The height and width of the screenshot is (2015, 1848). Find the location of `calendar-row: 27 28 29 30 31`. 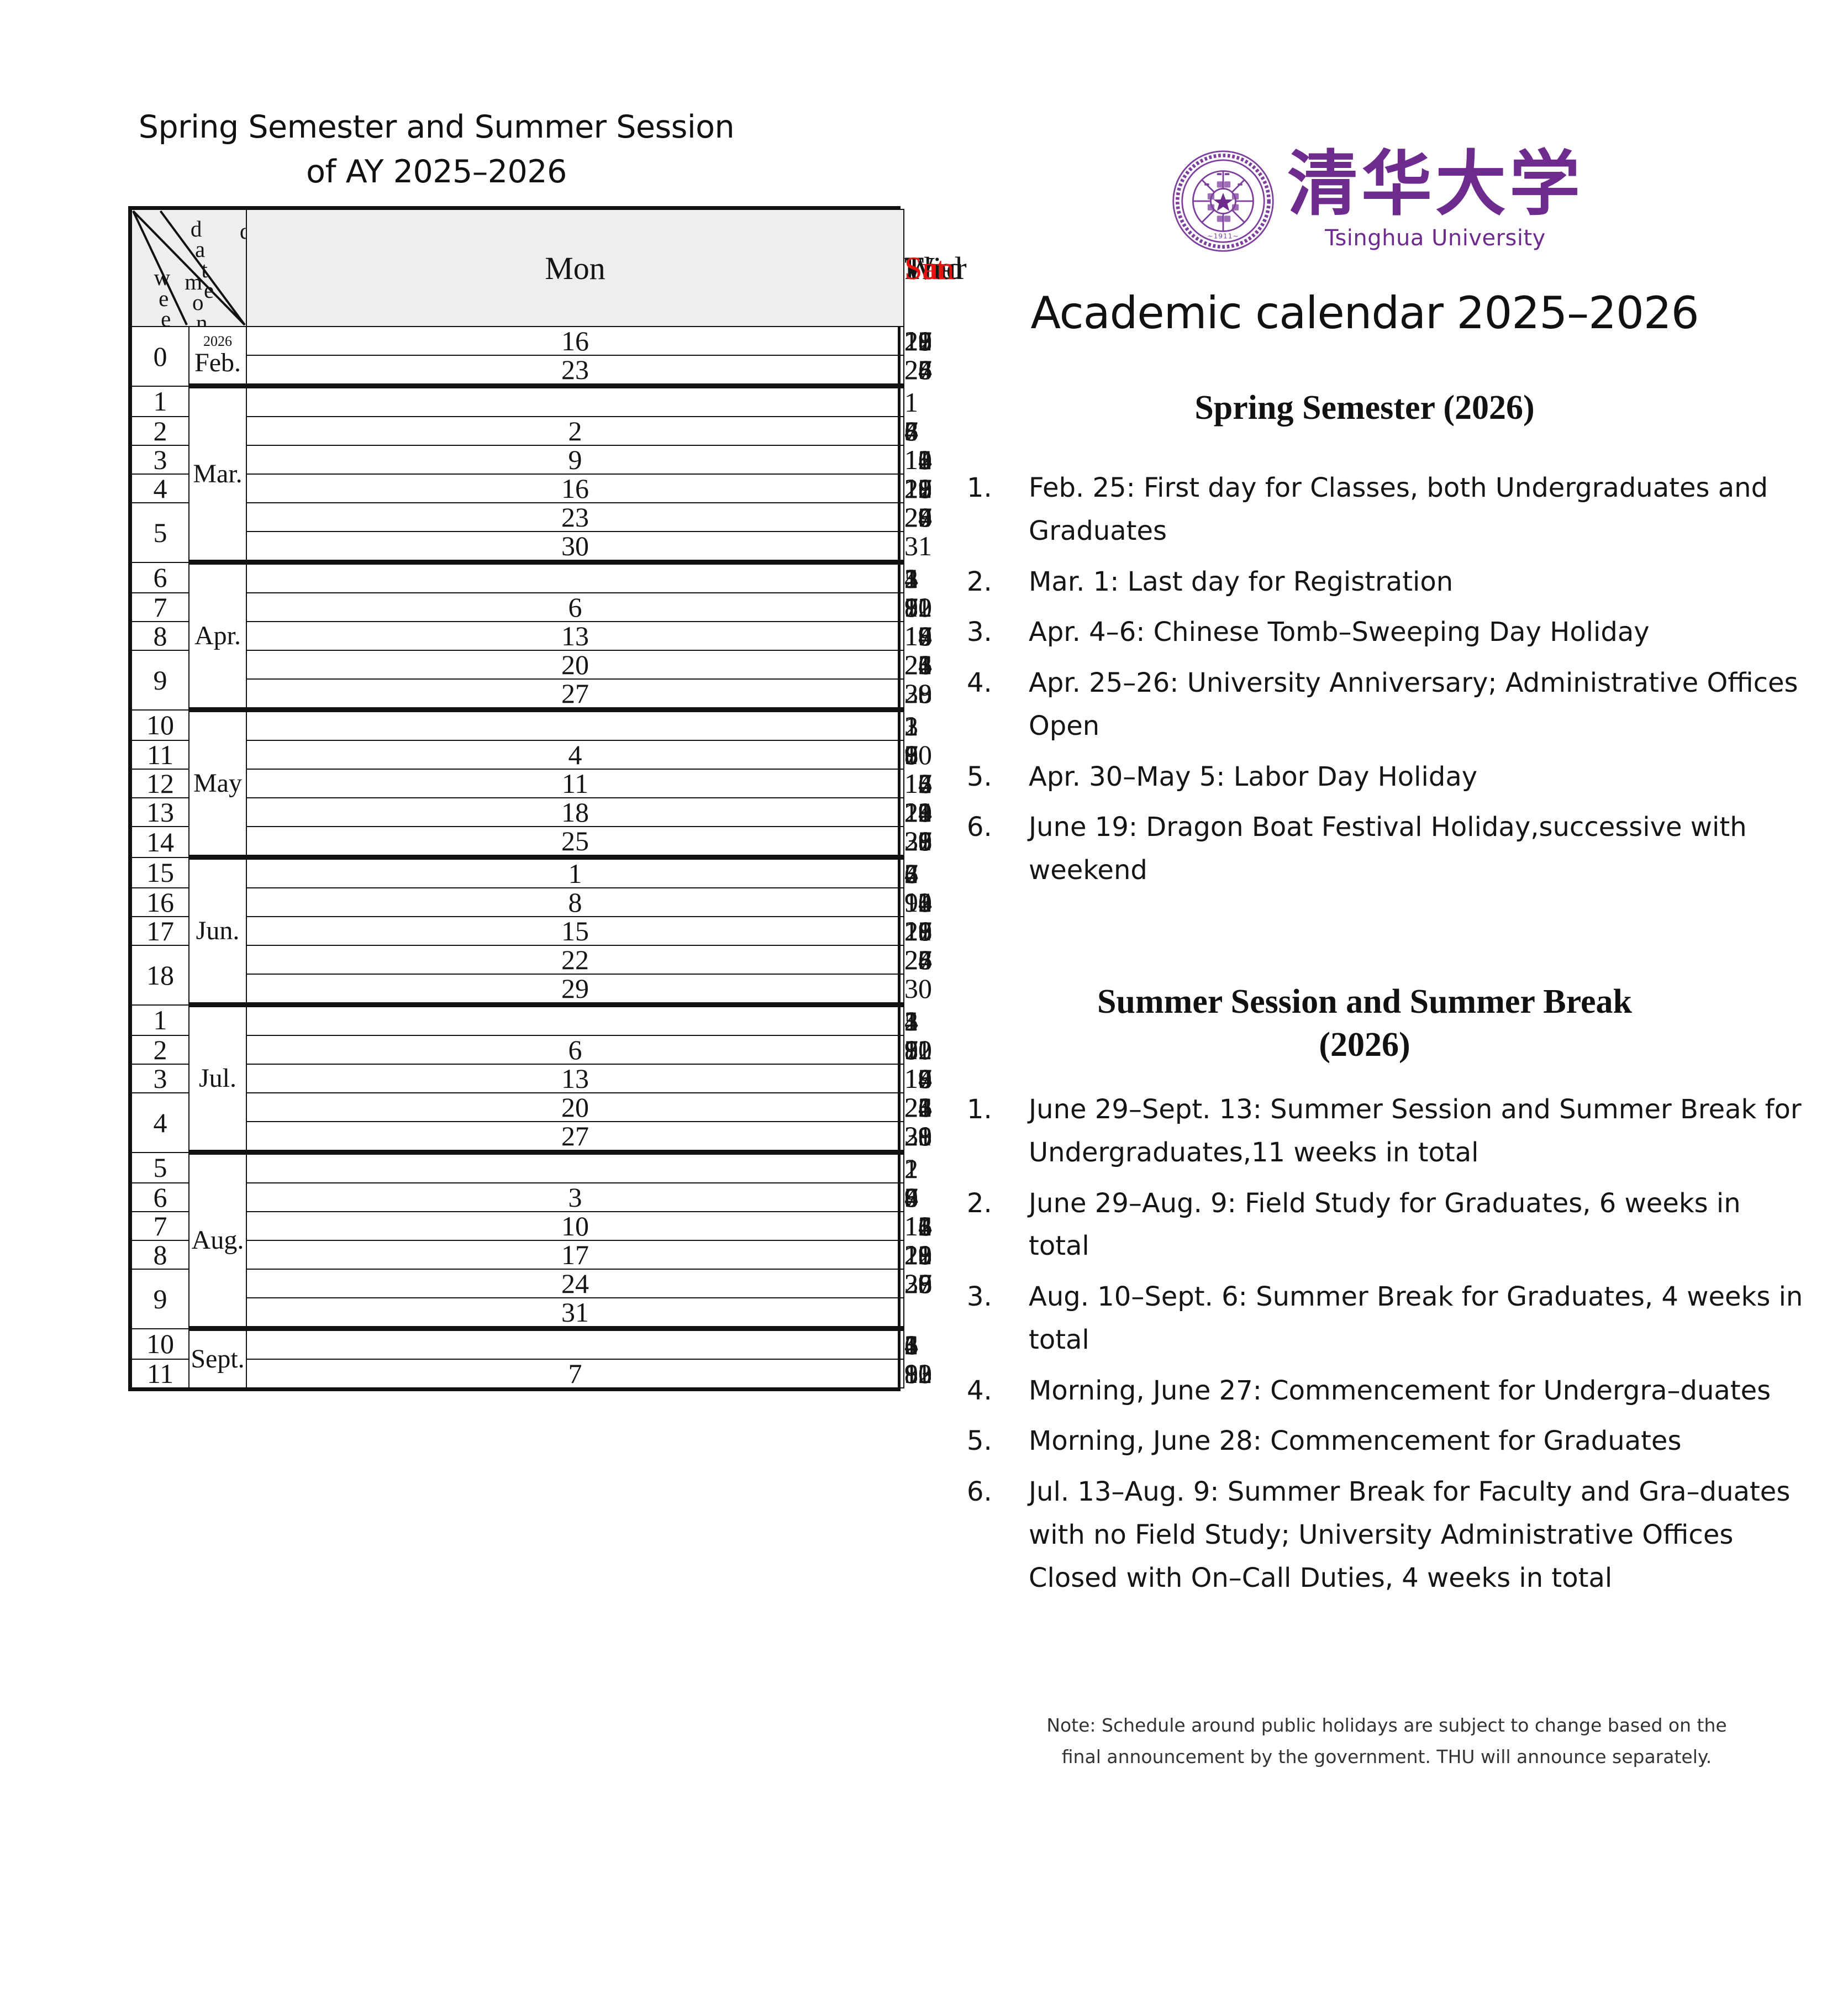

calendar-row: 27 28 29 30 31 is located at coordinates (531, 1137).